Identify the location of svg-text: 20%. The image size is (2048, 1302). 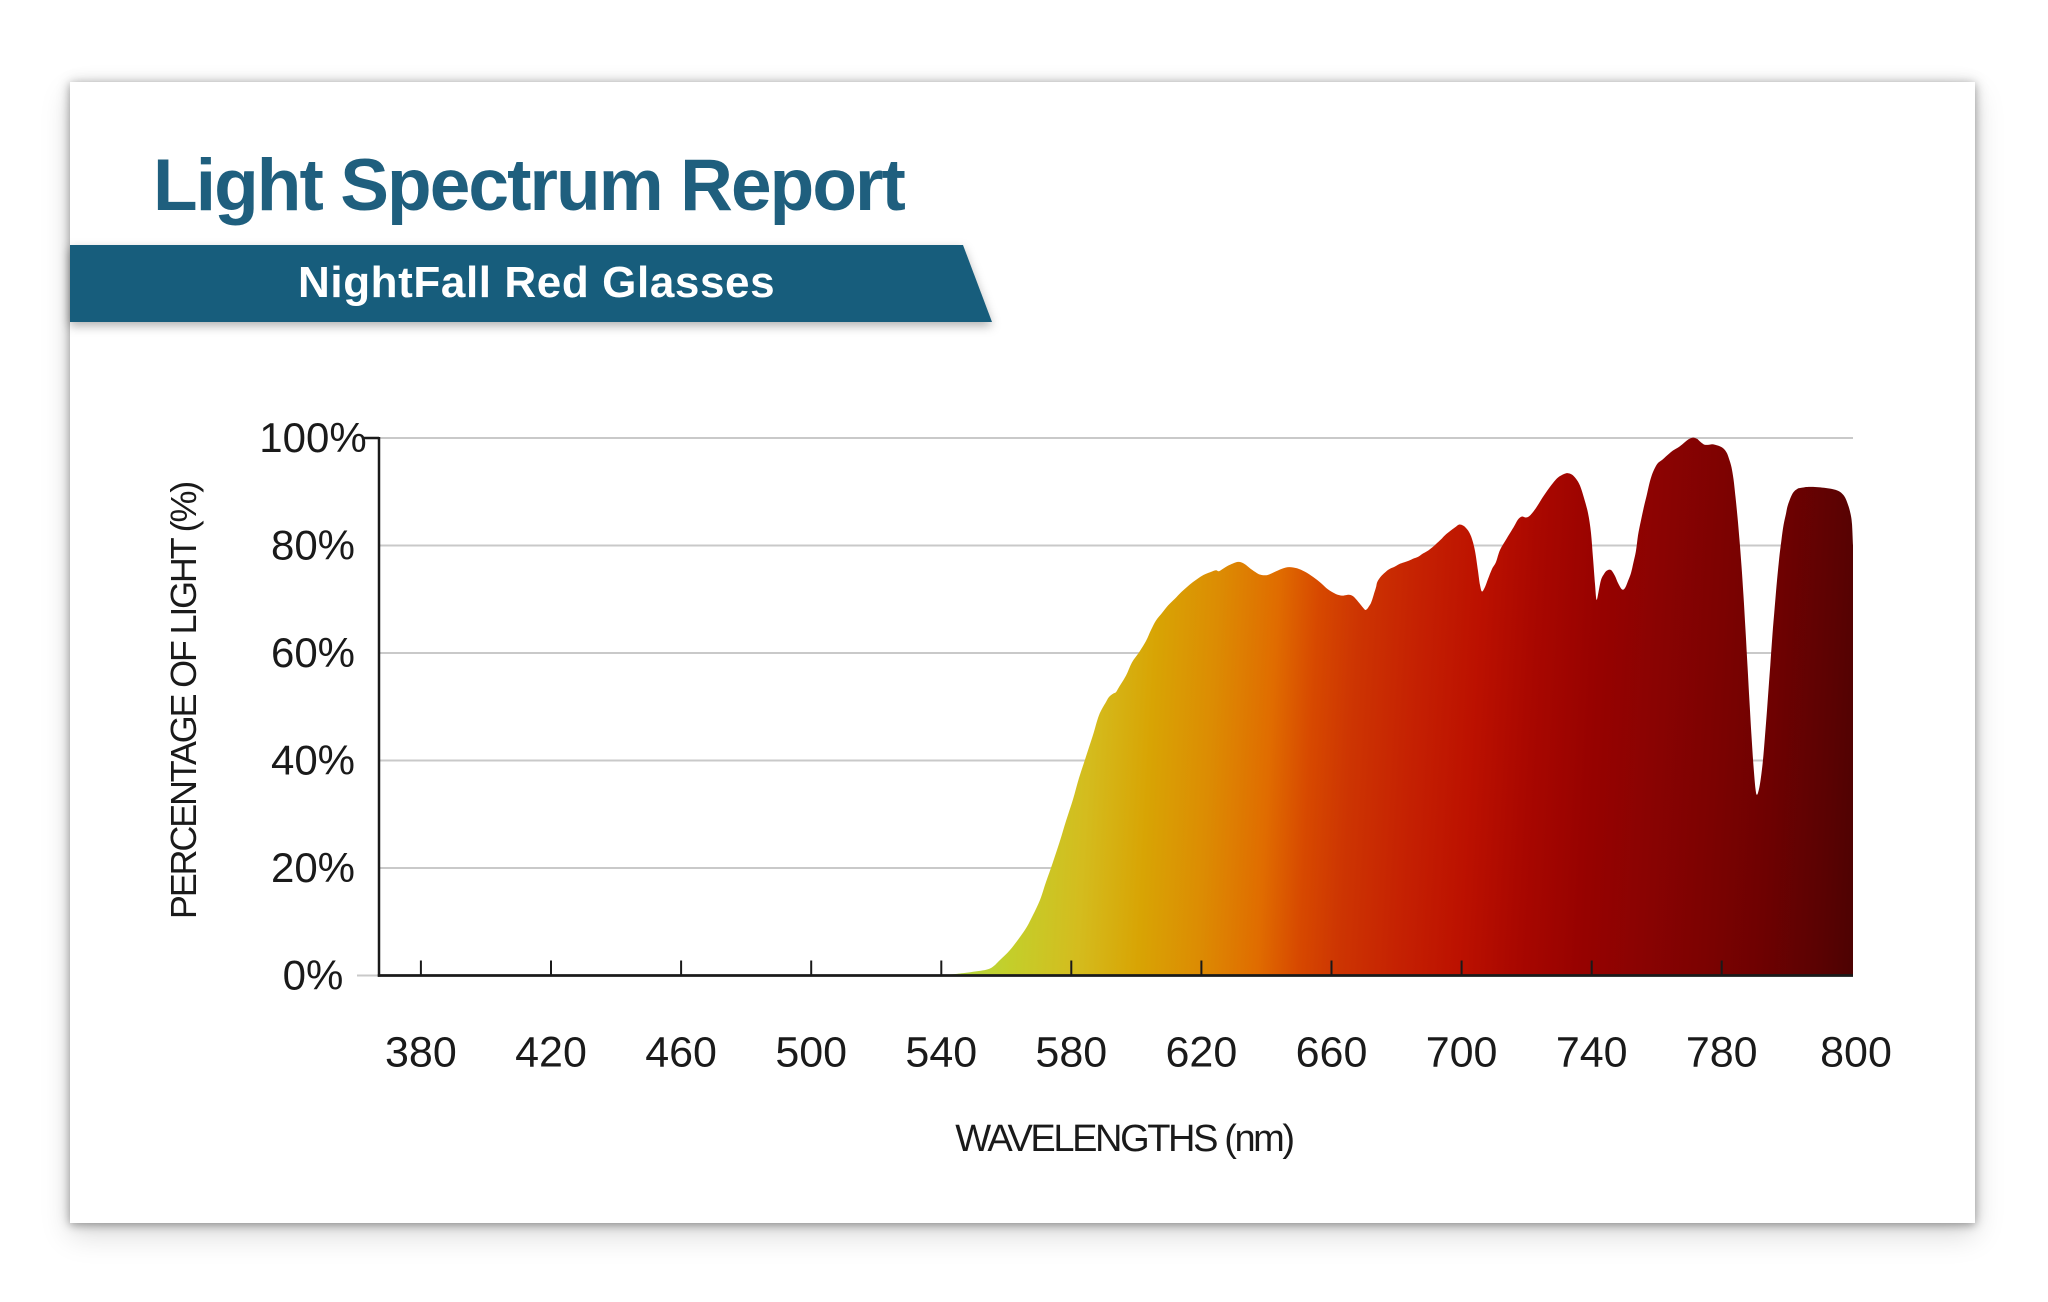
(313, 867).